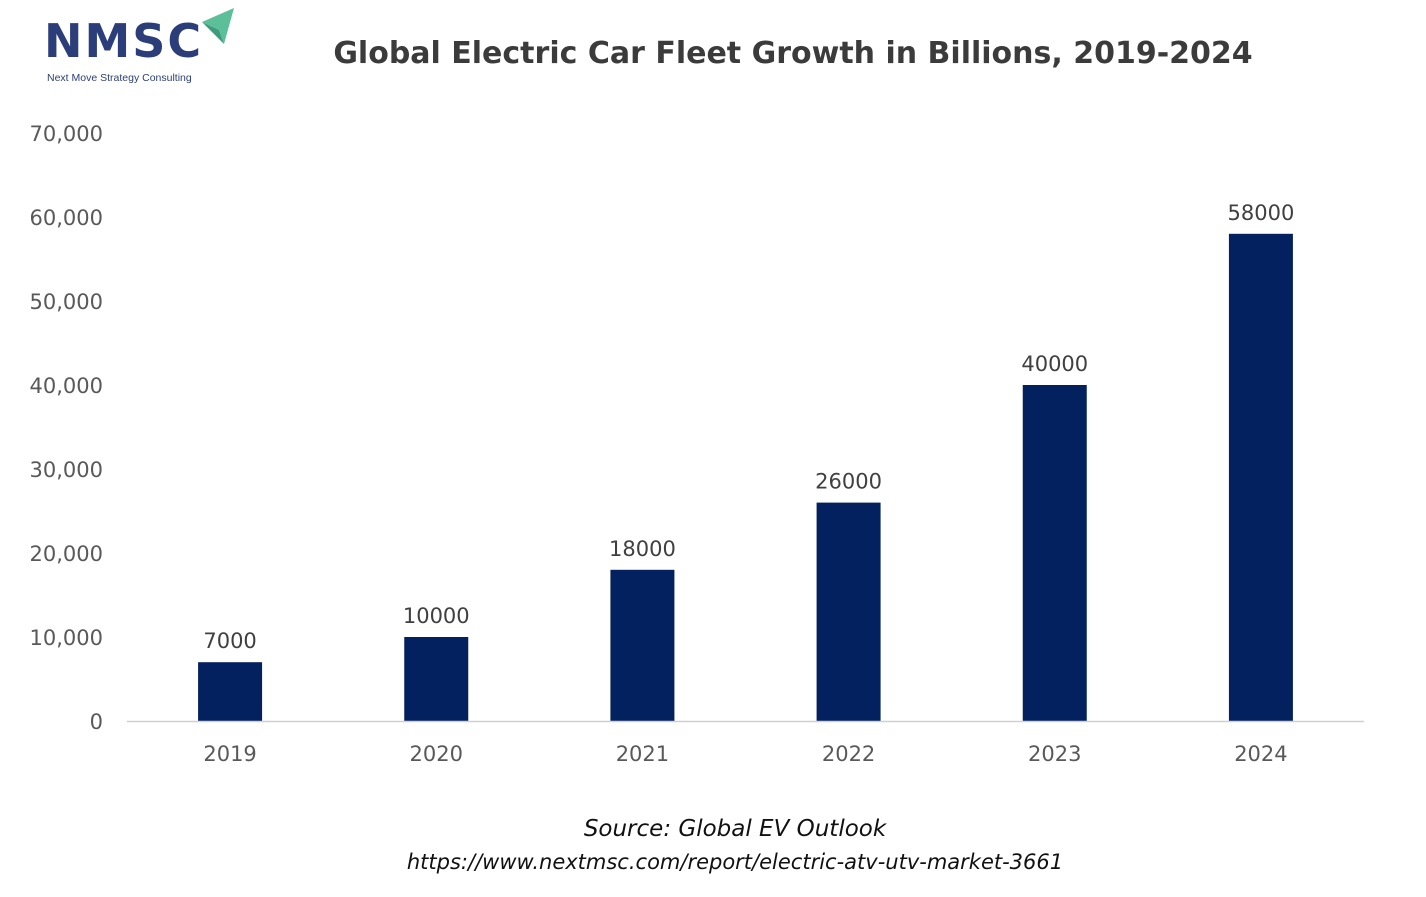 The width and height of the screenshot is (1426, 897). What do you see at coordinates (436, 616) in the screenshot?
I see `data-label: 10000` at bounding box center [436, 616].